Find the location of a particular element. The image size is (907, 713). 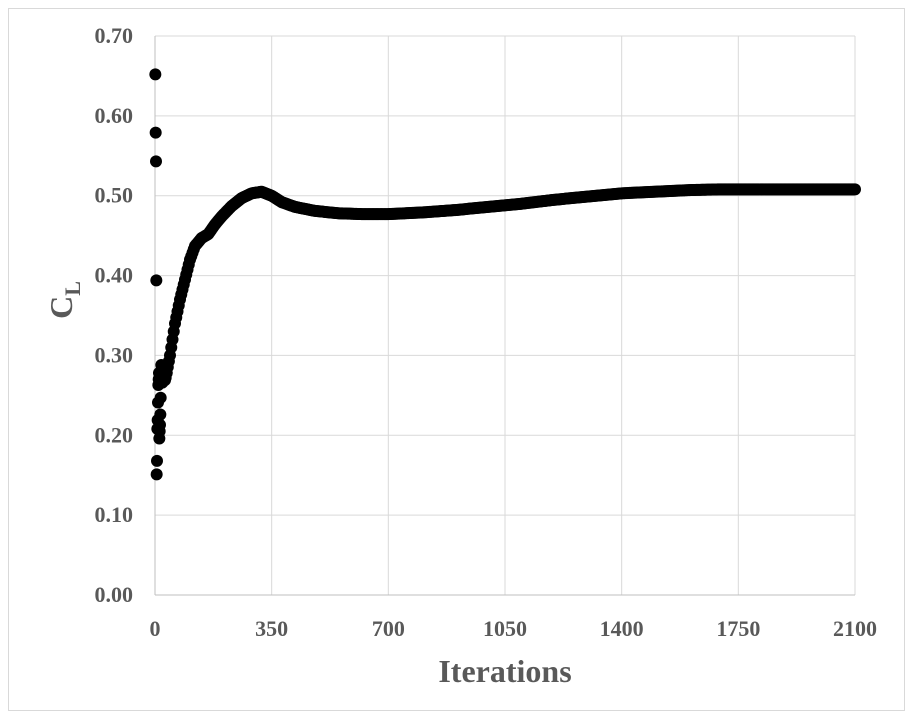

y-axis-title: CL is located at coordinates (64, 300).